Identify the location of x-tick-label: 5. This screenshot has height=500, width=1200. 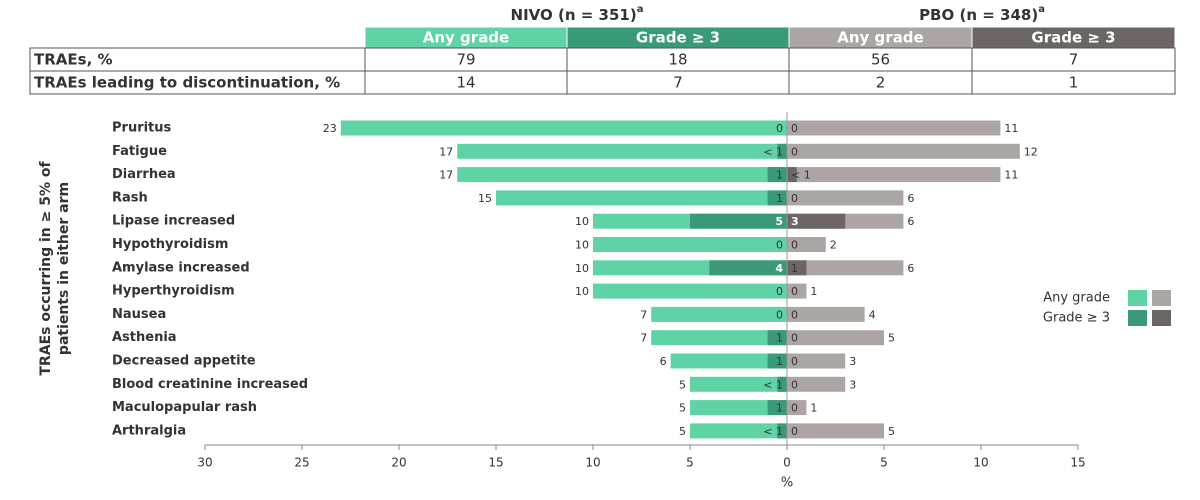
(884, 463).